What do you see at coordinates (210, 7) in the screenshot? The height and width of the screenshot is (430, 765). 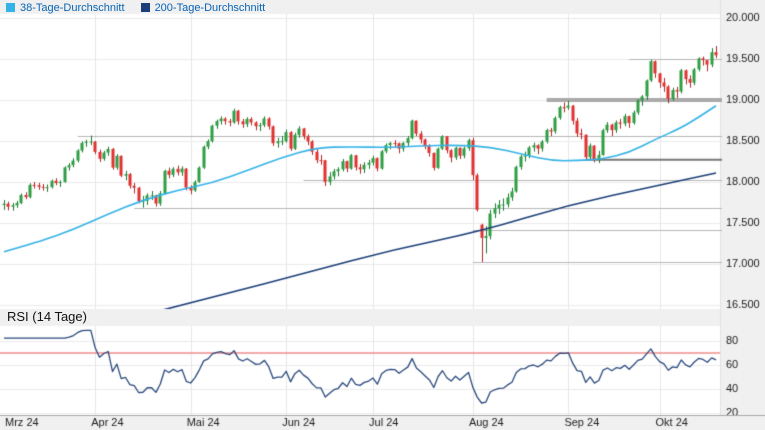 I see `ma200-legend-label: 200-Tage-Durchschnitt` at bounding box center [210, 7].